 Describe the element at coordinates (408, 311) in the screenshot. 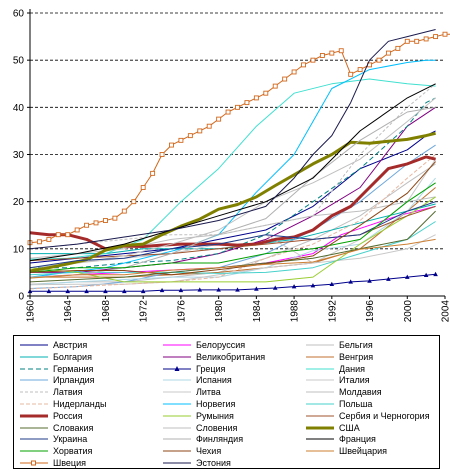

I see `x-tick-label: 2000` at that location.